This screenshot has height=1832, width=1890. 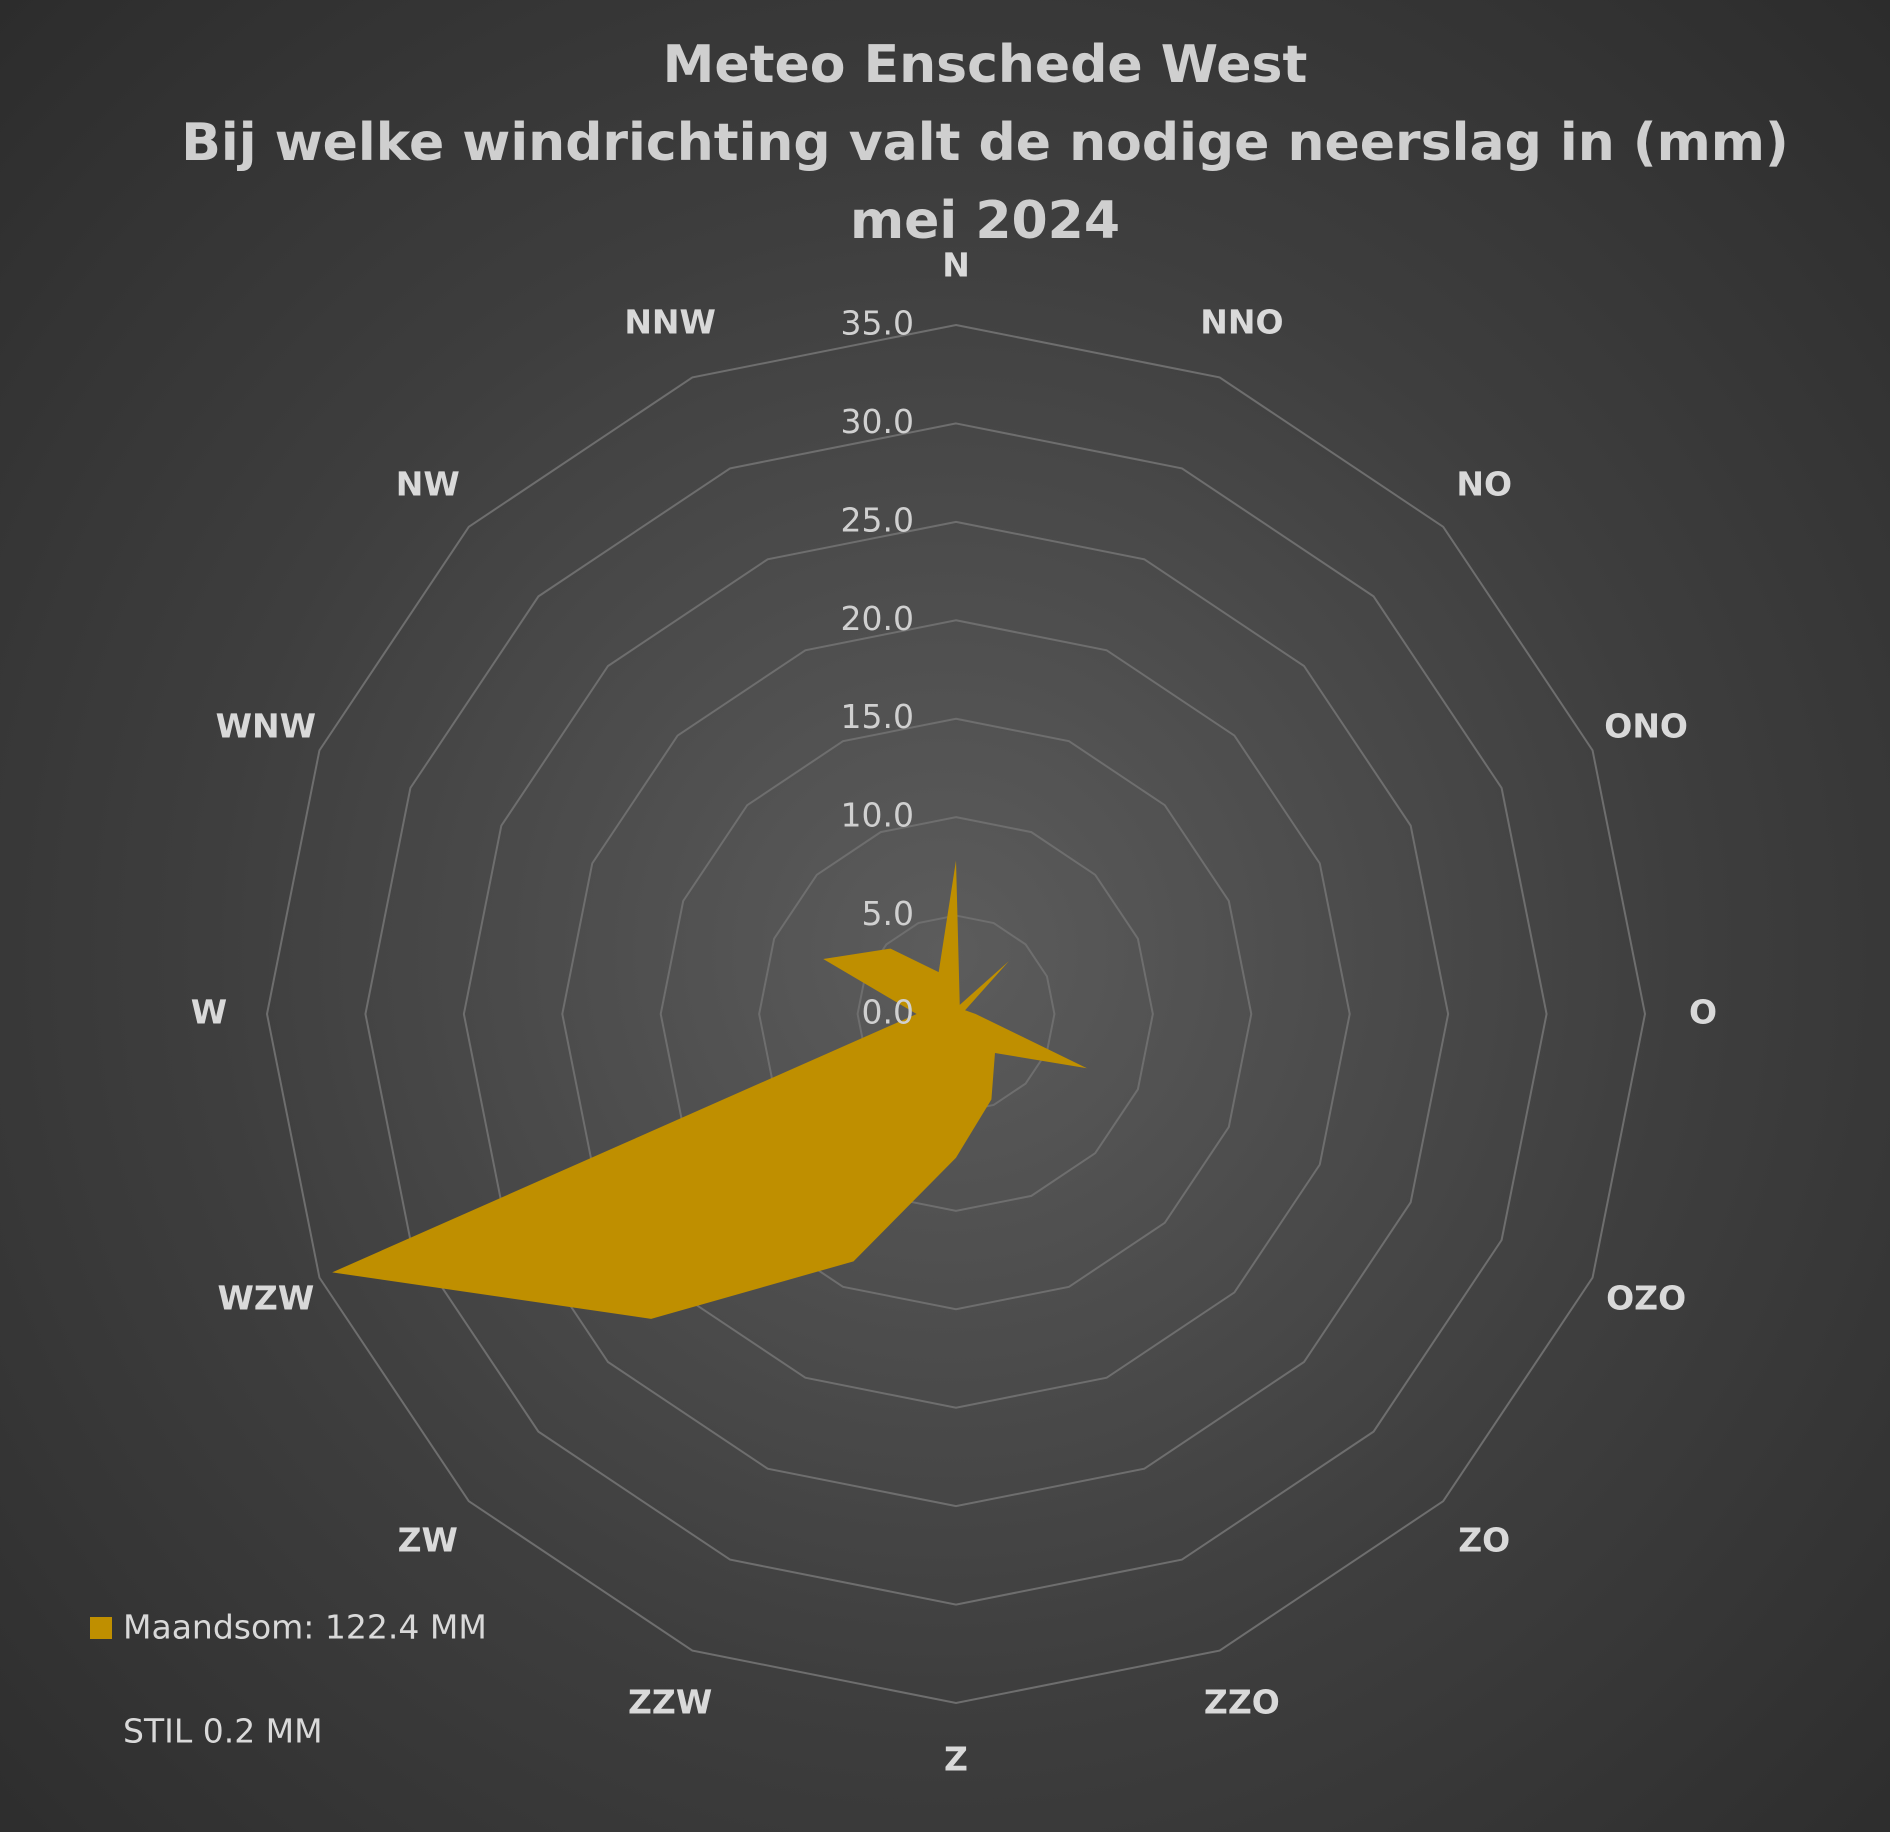 I want to click on chart-title: Meteo Enschede West, so click(x=985, y=65).